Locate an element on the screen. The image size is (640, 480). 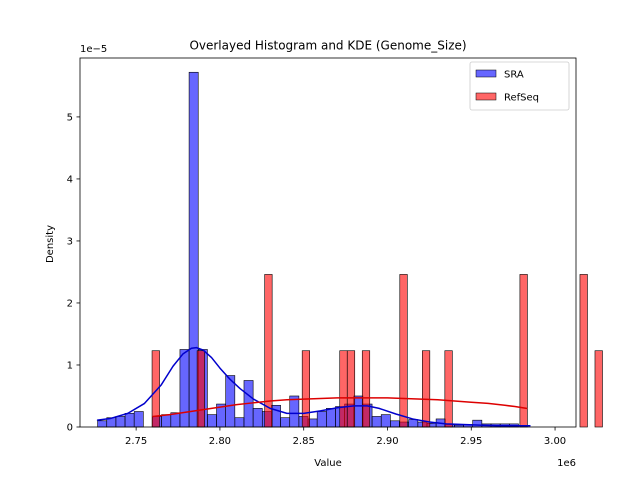
x-tick-label: 2.75 is located at coordinates (136, 441).